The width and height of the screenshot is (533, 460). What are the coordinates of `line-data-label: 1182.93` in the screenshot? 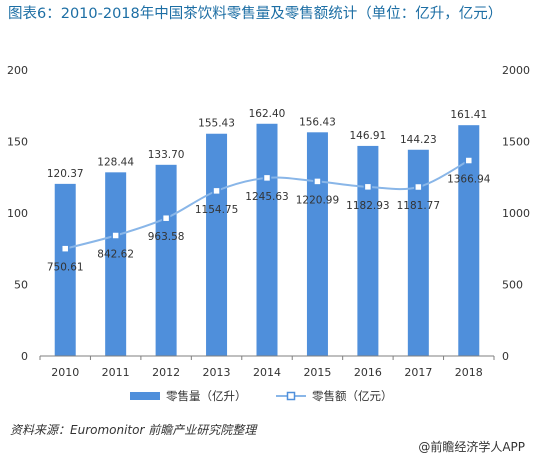 It's located at (367, 206).